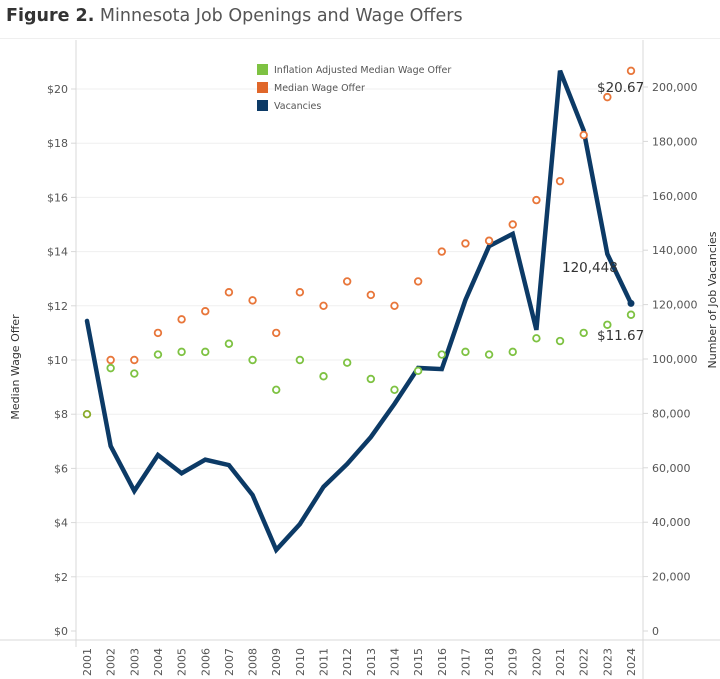 This screenshot has height=679, width=720. What do you see at coordinates (655, 631) in the screenshot?
I see `right-tick-label: 0` at bounding box center [655, 631].